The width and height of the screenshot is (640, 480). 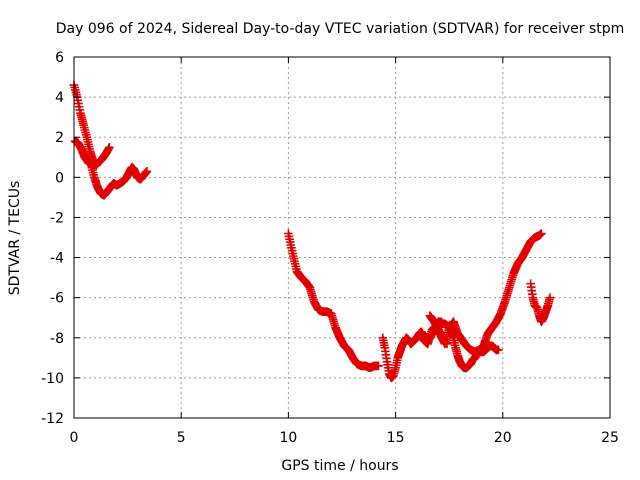 I want to click on y-tick-label: 4, so click(x=59, y=98).